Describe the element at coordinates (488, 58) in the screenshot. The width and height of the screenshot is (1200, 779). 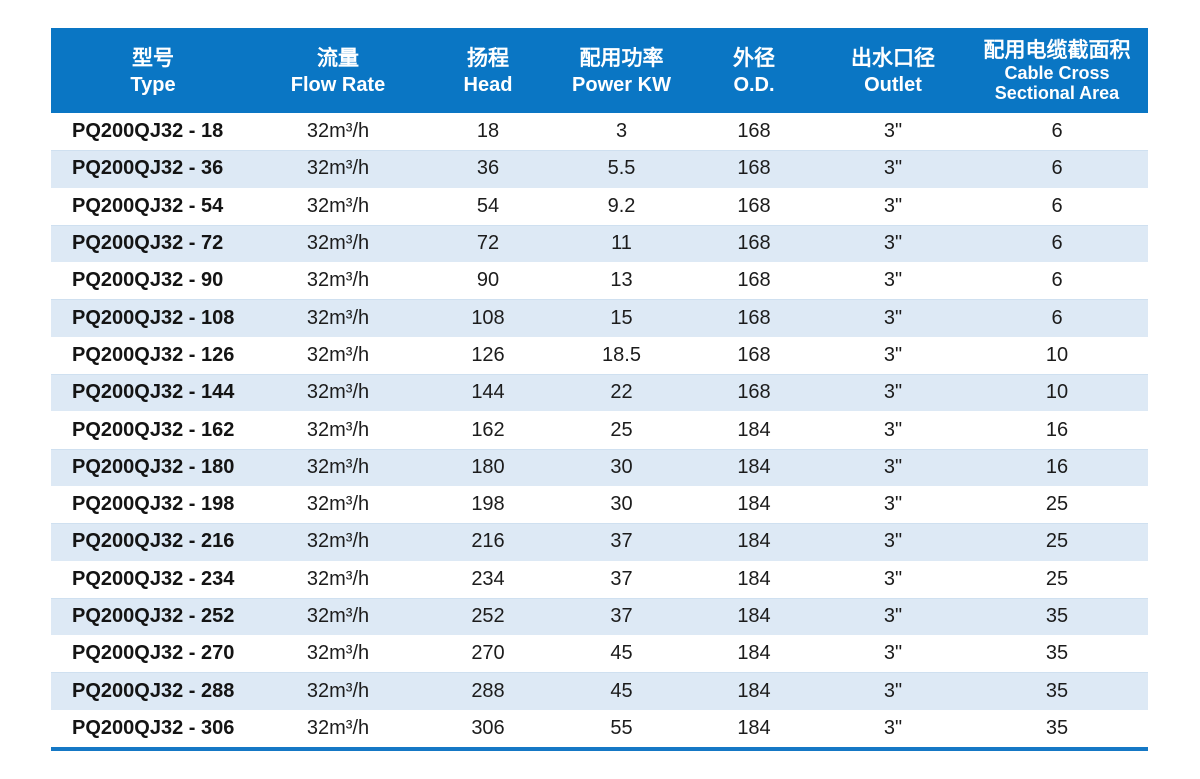
I see `column-header-head-zh: 扬程` at that location.